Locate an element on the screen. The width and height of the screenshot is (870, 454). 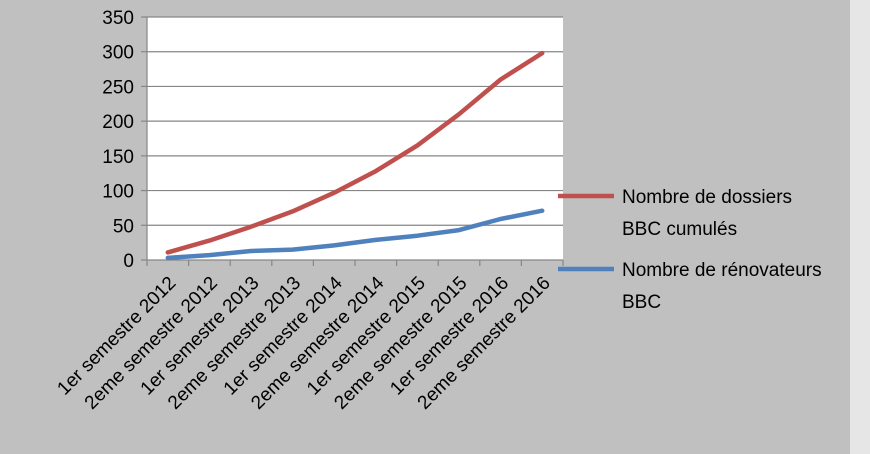
legend-label: BBC cumulés is located at coordinates (679, 229).